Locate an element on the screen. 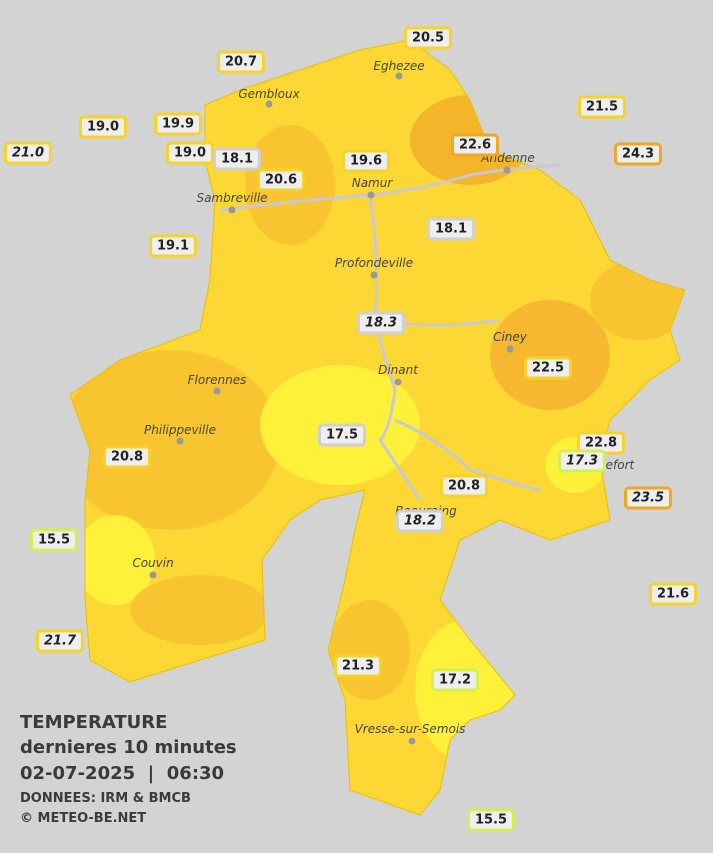 The width and height of the screenshot is (713, 853). station-value: 22.6 is located at coordinates (475, 145).